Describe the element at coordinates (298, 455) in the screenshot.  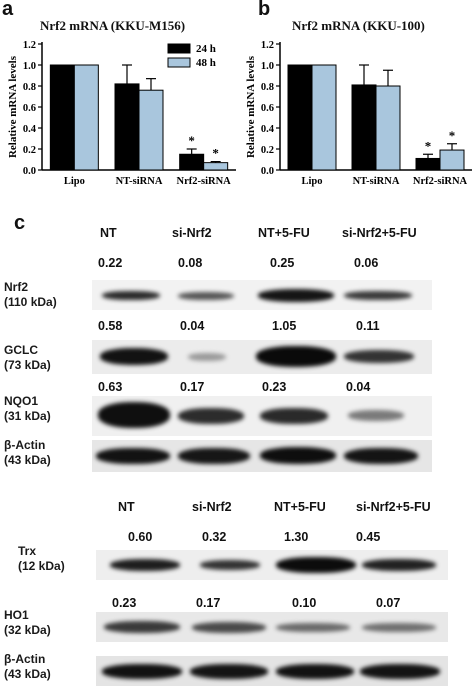
I see `beta-actin-band-nt-5fu` at that location.